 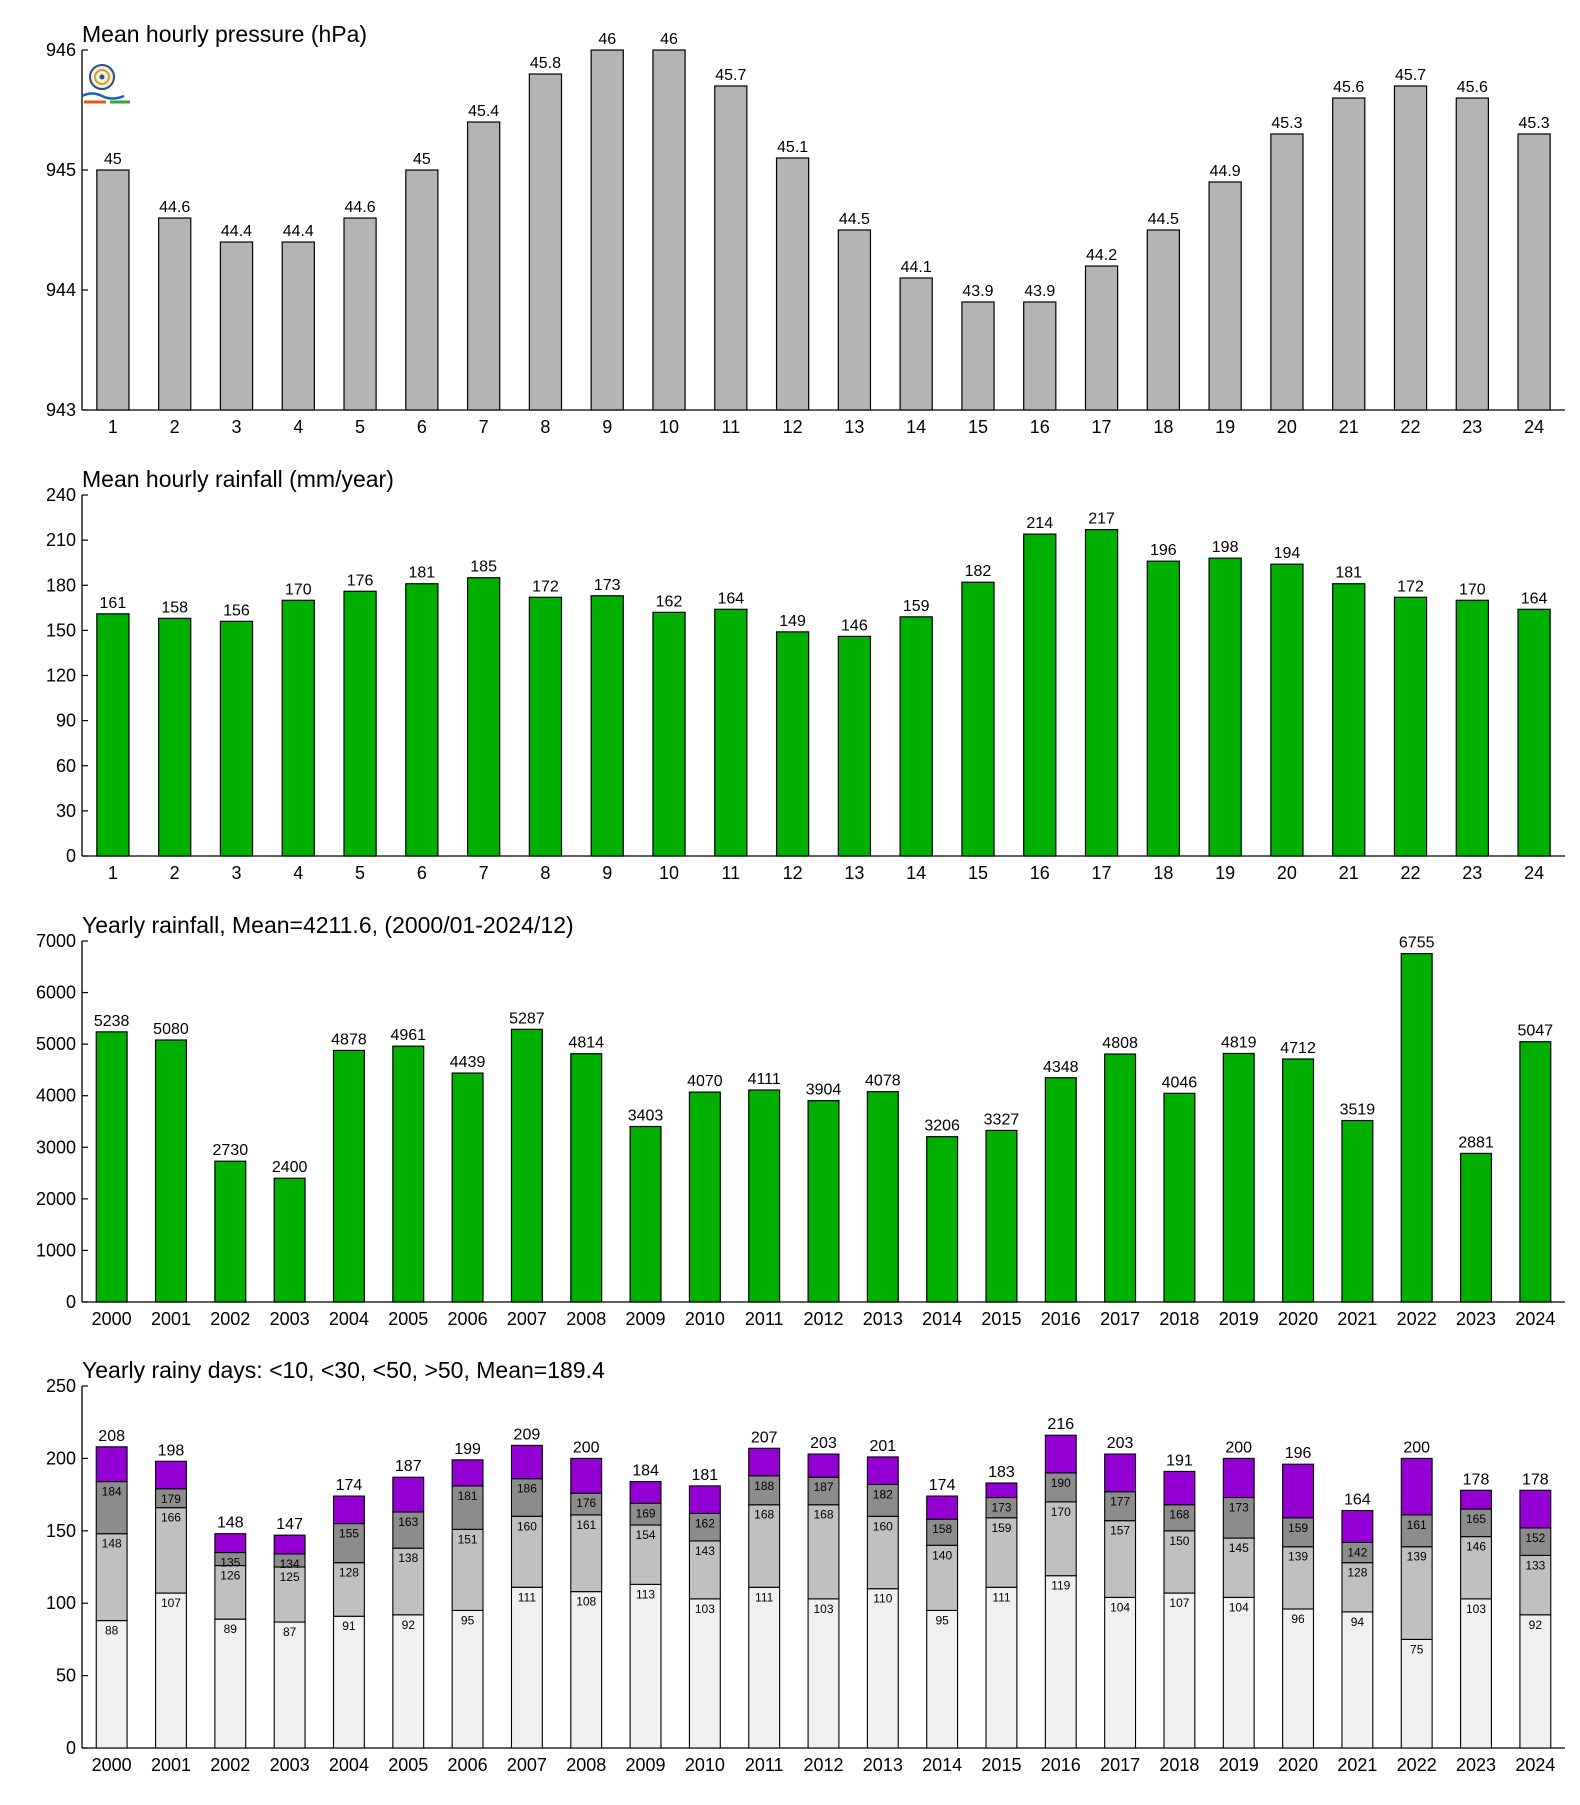 I want to click on segment-value-label: 139, so click(x=1298, y=1557).